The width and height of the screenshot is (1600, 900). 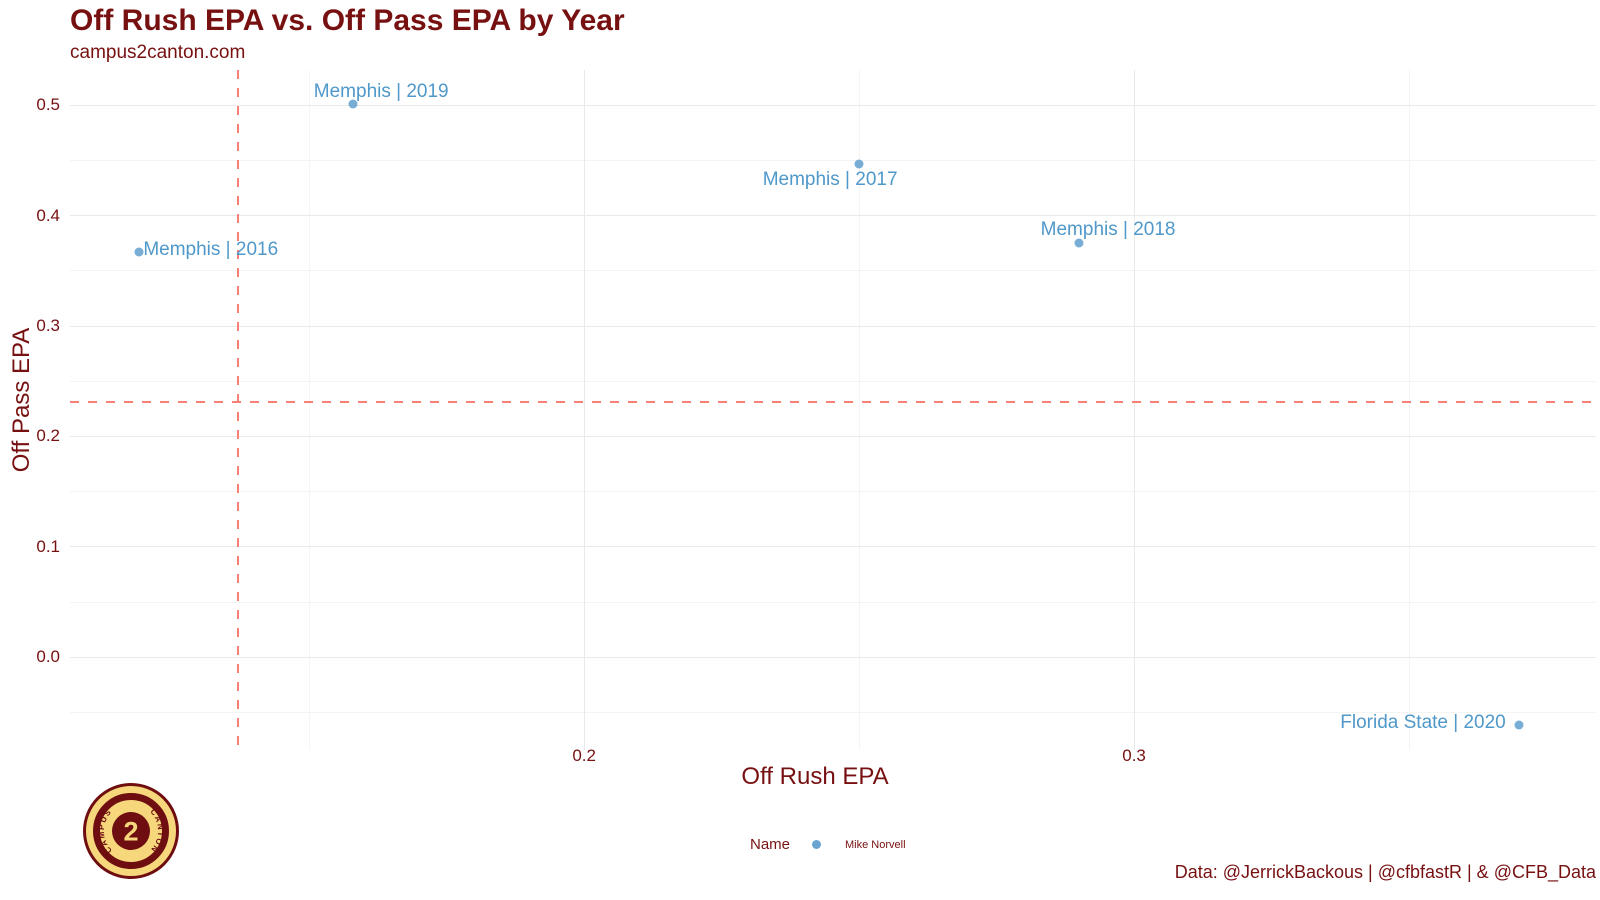 I want to click on data-point-label: Memphis | 2017, so click(x=830, y=179).